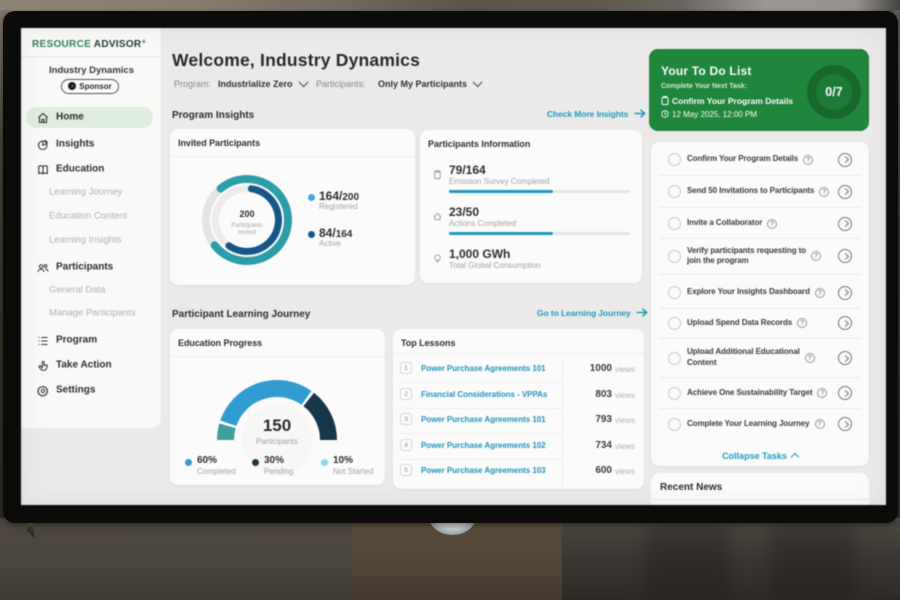 The image size is (900, 600). I want to click on svg-text: 150, so click(277, 425).